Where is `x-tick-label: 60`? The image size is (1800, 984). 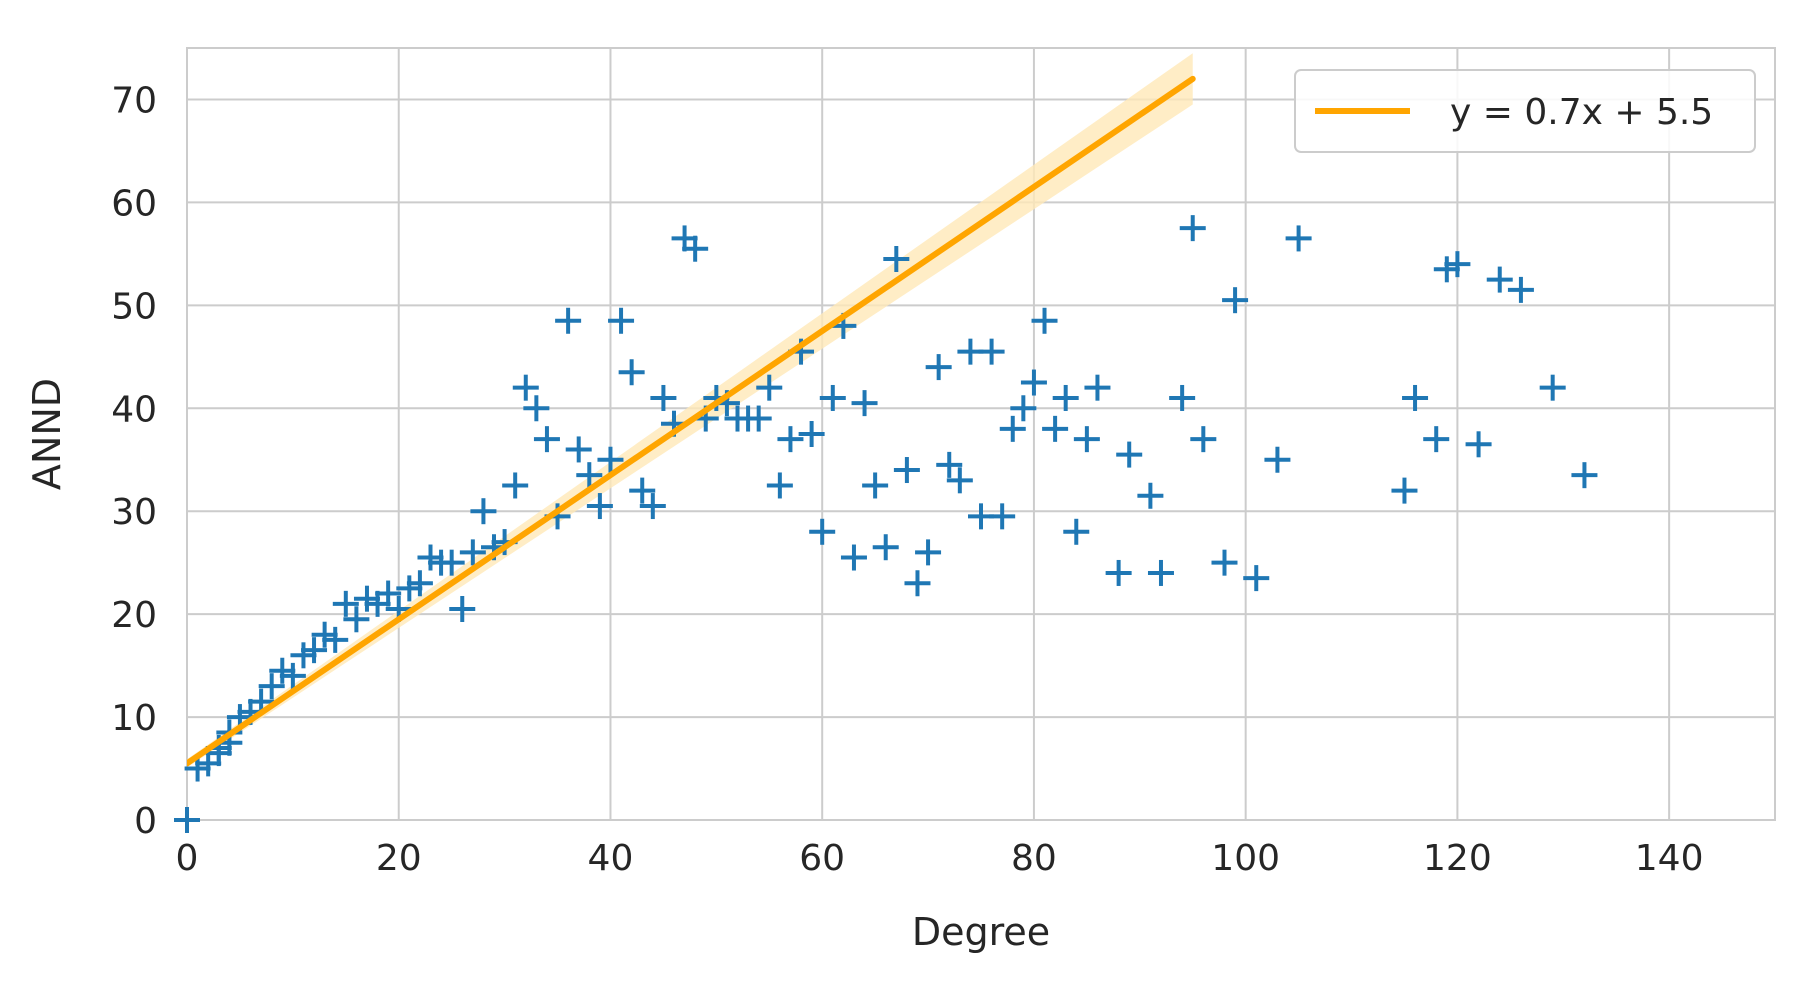
x-tick-label: 60 is located at coordinates (822, 858).